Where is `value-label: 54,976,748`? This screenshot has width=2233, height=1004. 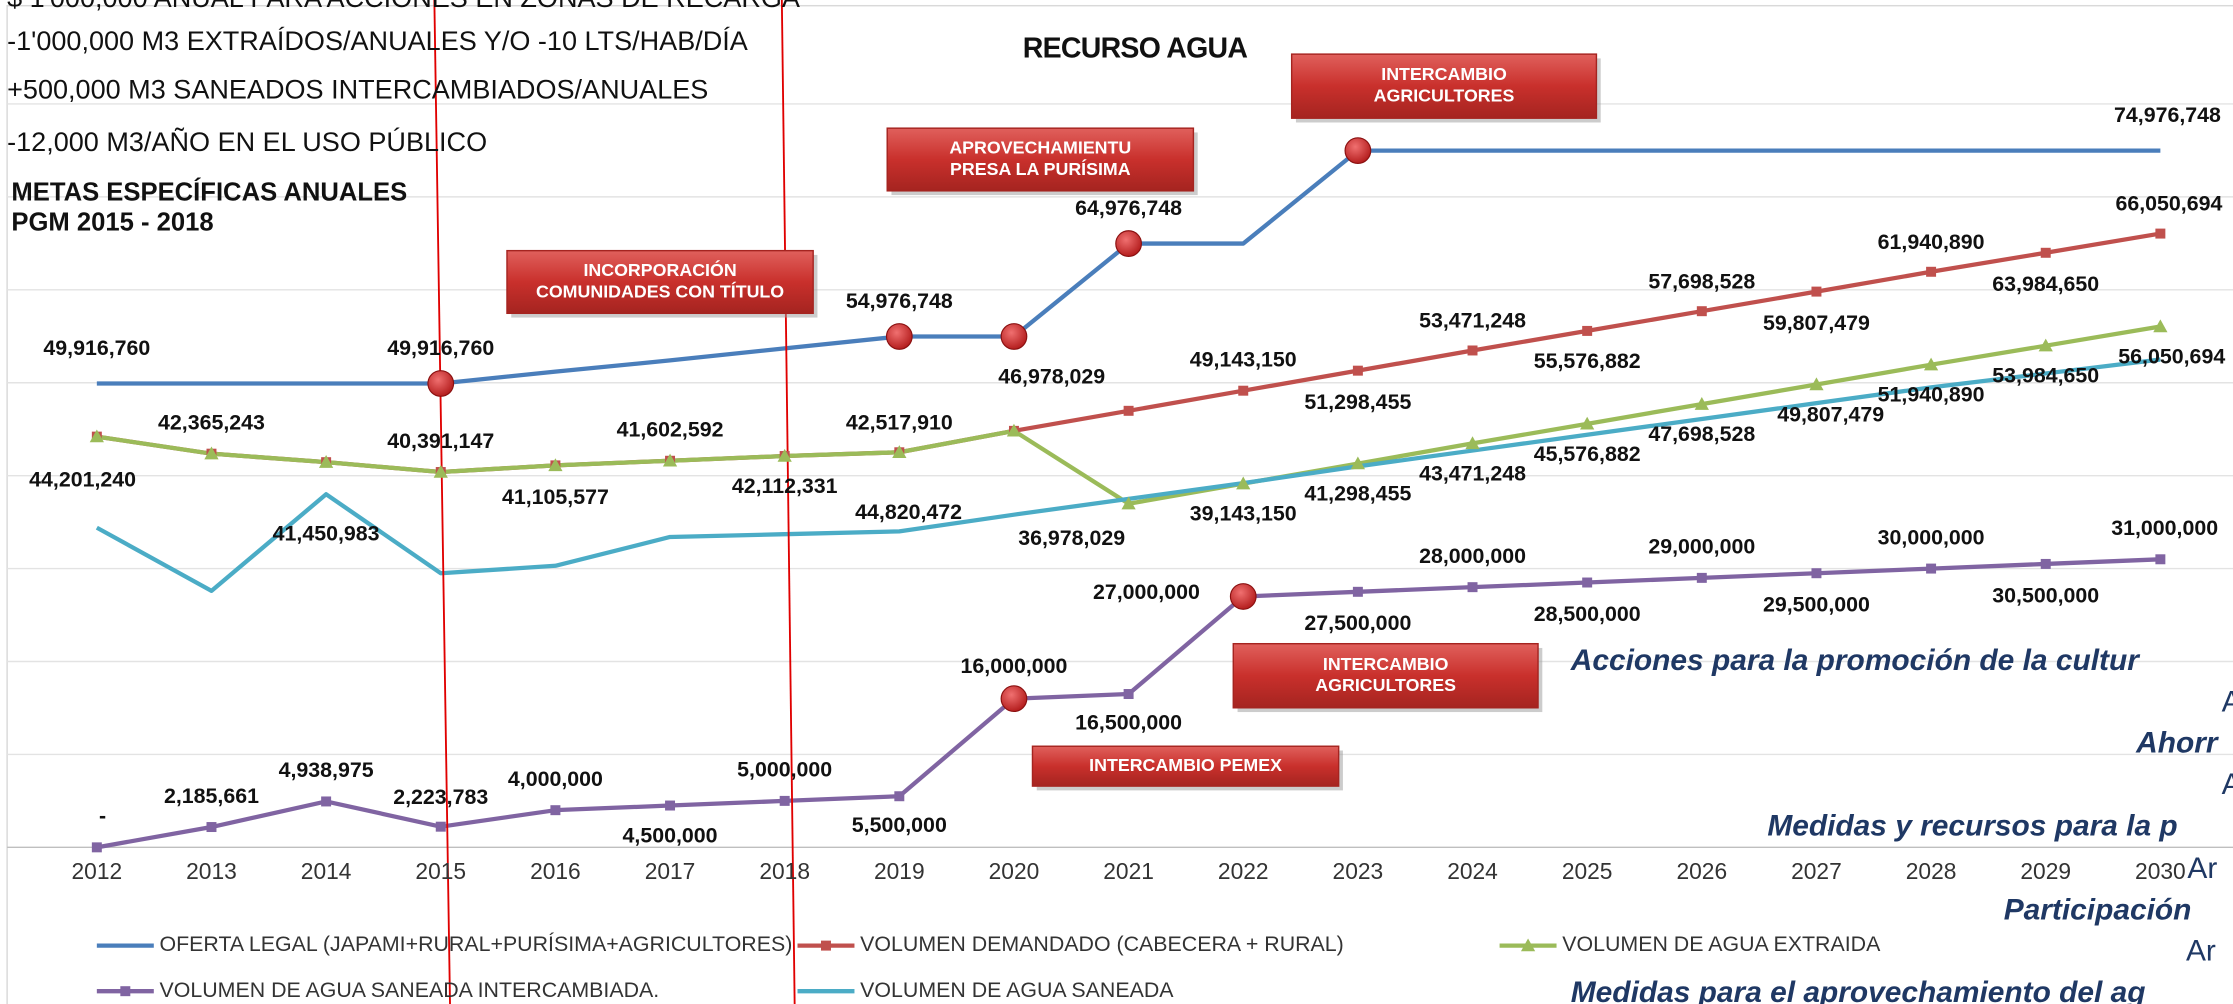 value-label: 54,976,748 is located at coordinates (899, 301).